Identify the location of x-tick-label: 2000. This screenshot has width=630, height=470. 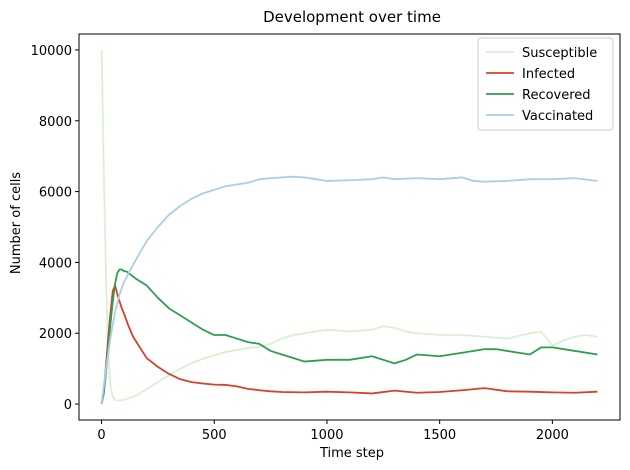
(552, 435).